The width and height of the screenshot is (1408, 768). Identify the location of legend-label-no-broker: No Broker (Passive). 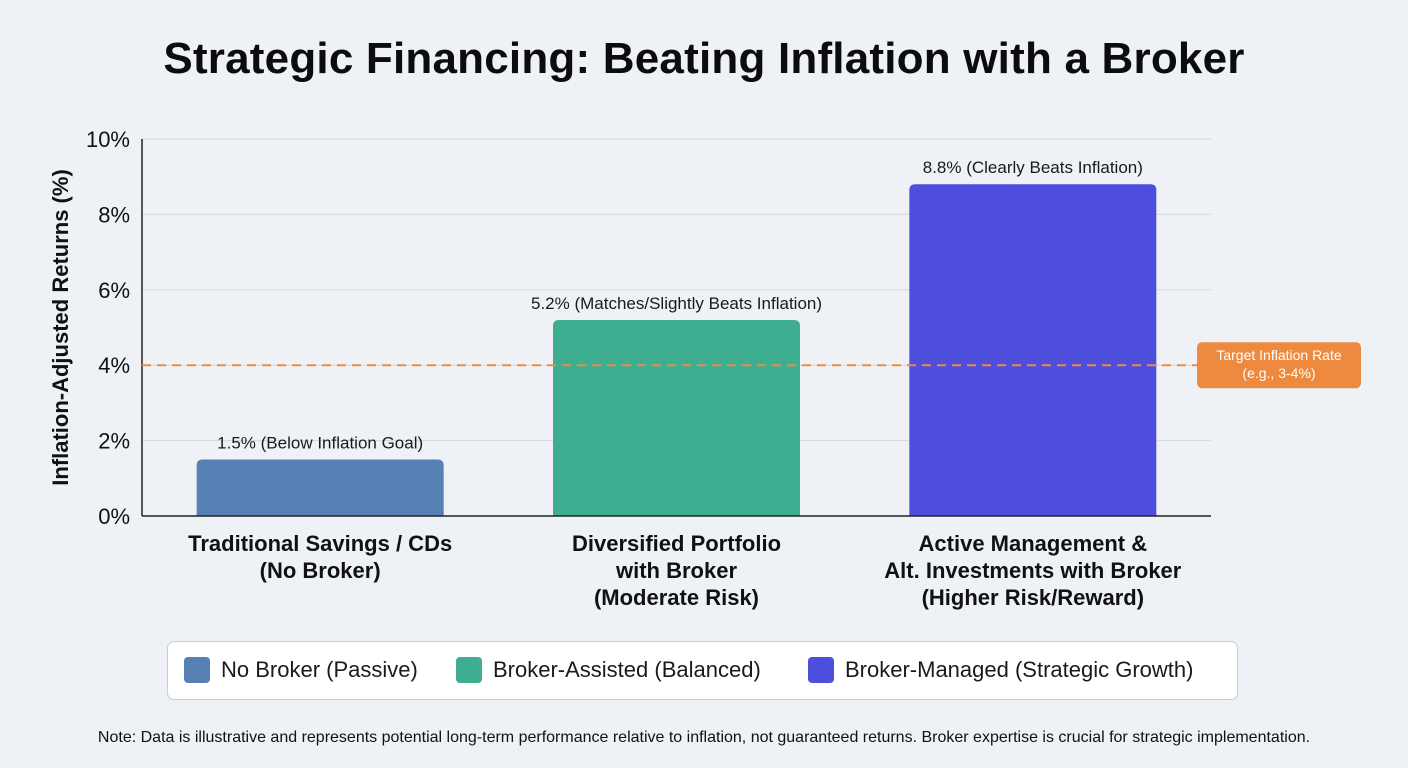
(319, 669).